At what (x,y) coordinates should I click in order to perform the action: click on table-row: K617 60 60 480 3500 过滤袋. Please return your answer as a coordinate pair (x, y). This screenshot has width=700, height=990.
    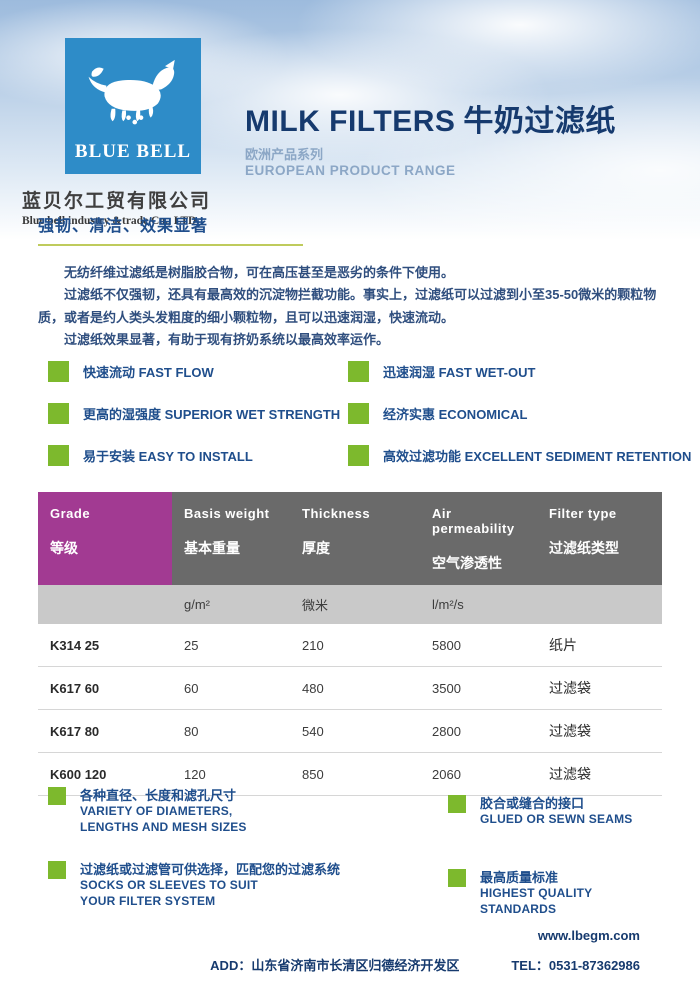
    Looking at the image, I should click on (350, 688).